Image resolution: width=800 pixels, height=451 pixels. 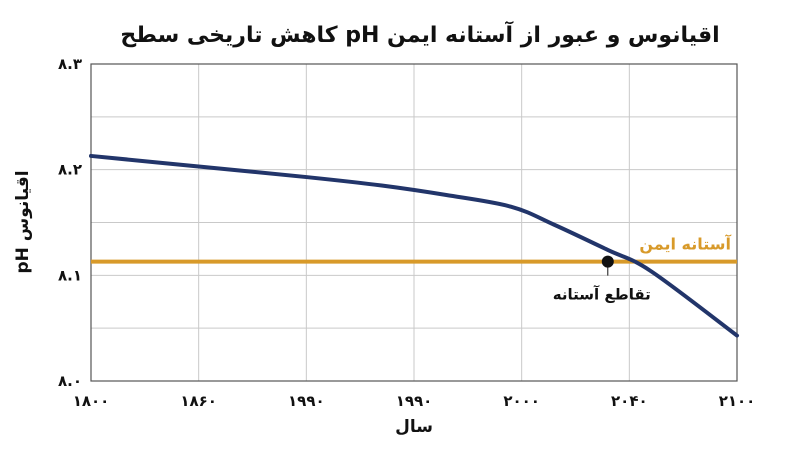 I want to click on marker-layer: تقاطع آستانه, so click(x=602, y=279).